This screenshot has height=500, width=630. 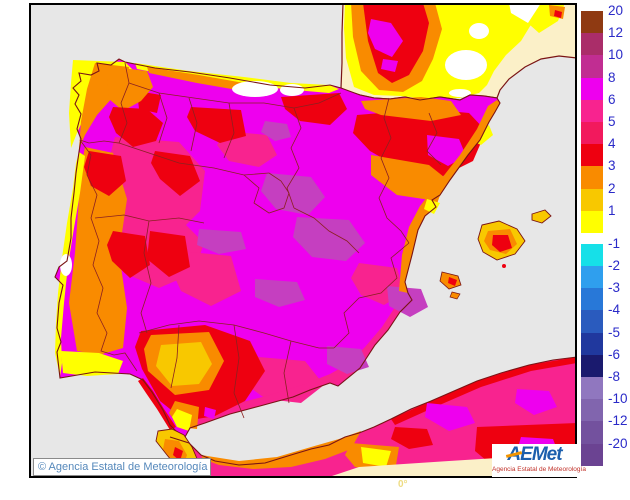 What do you see at coordinates (455, 295) in the screenshot?
I see `formentera-island` at bounding box center [455, 295].